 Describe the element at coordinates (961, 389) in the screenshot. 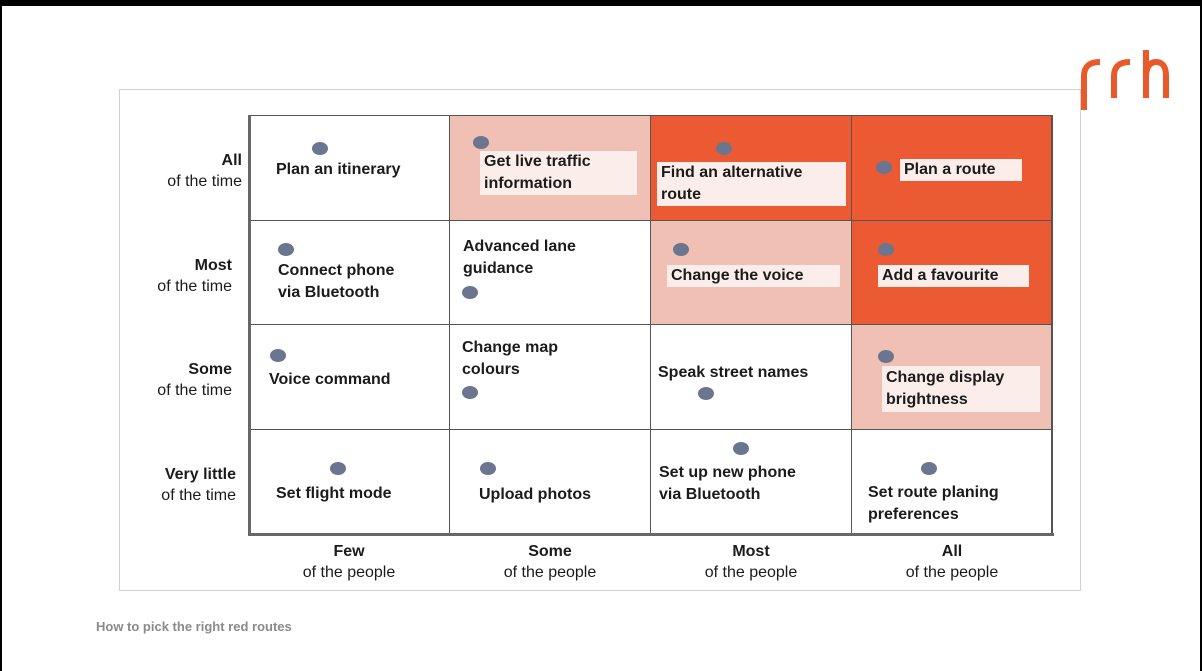

I see `label-change-display-brightness: Change display brightness` at that location.